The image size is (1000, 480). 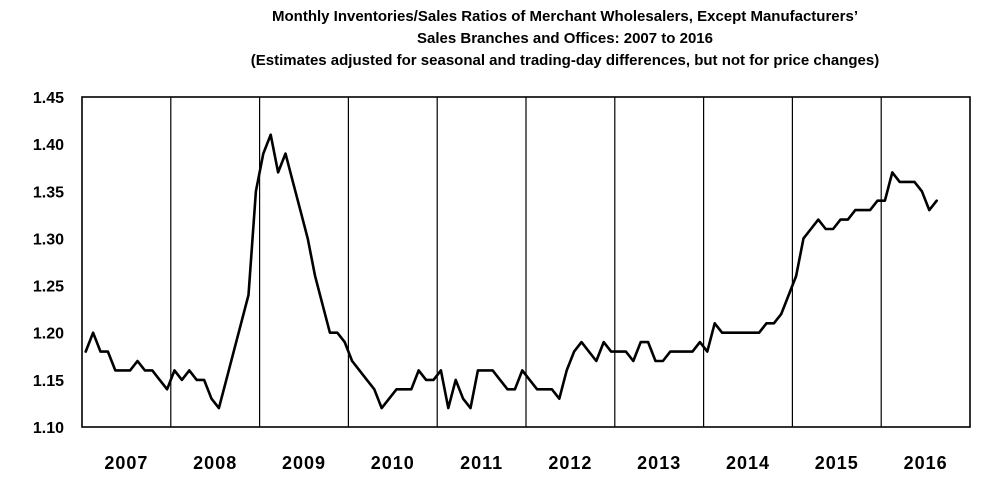 I want to click on y-tick-label: 1.15, so click(x=48, y=381).